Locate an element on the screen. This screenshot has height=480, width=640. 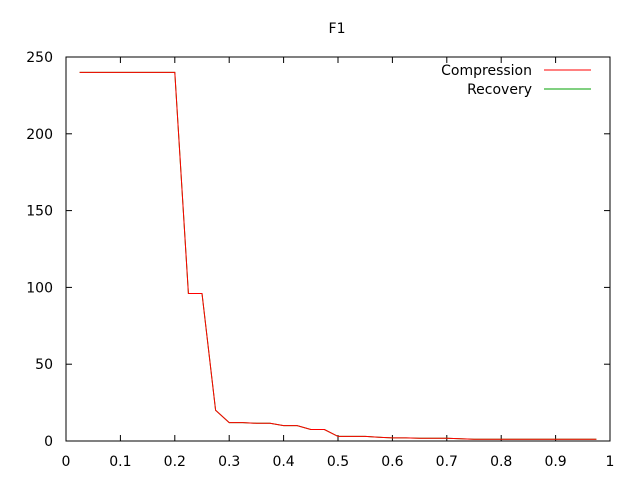
y-tick-label: 250 is located at coordinates (39, 58).